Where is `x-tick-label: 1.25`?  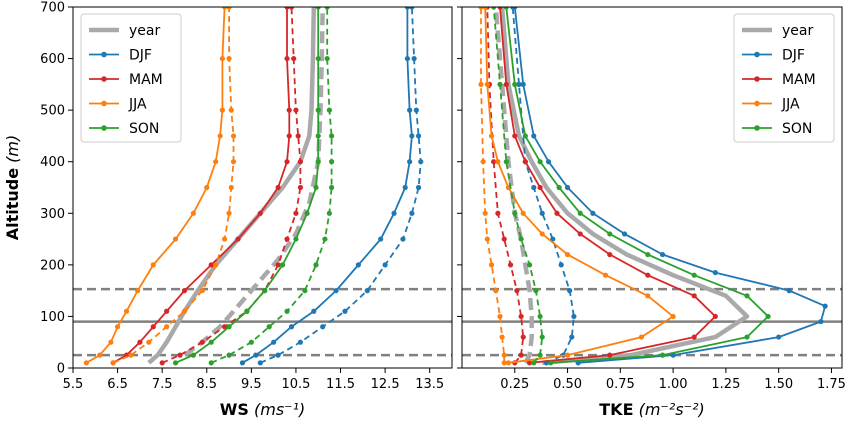
x-tick-label: 1.25 is located at coordinates (725, 384).